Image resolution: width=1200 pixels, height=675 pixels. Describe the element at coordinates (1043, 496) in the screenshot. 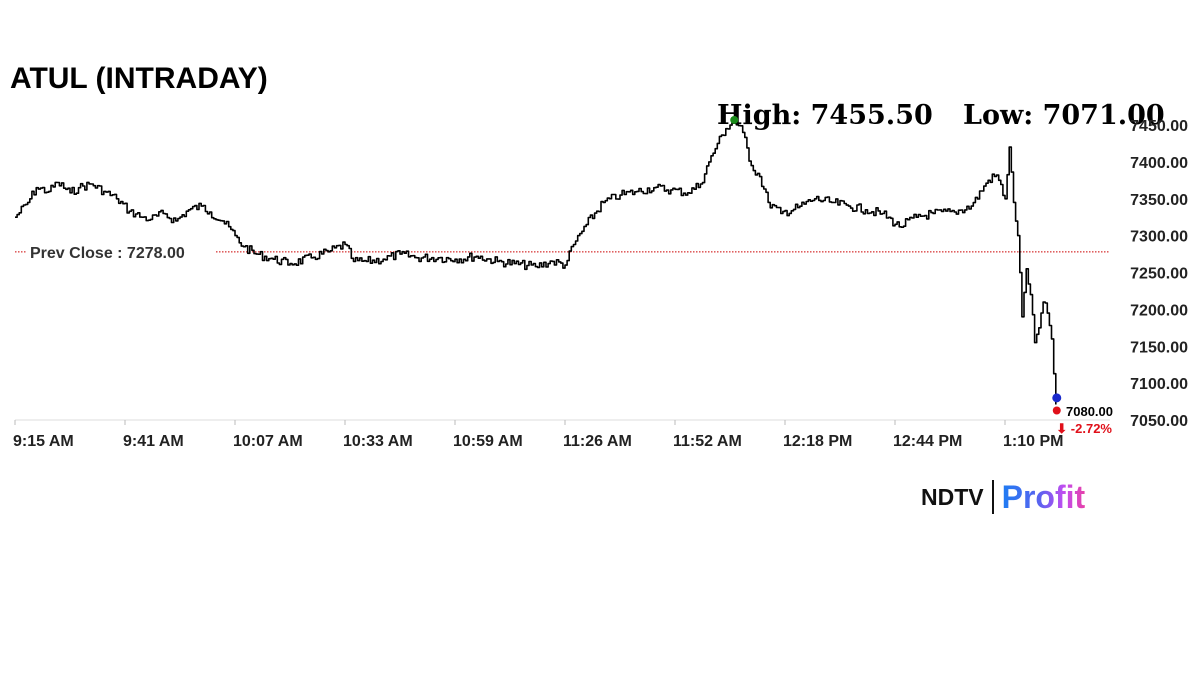

I see `profit-wordmark: Profit` at that location.